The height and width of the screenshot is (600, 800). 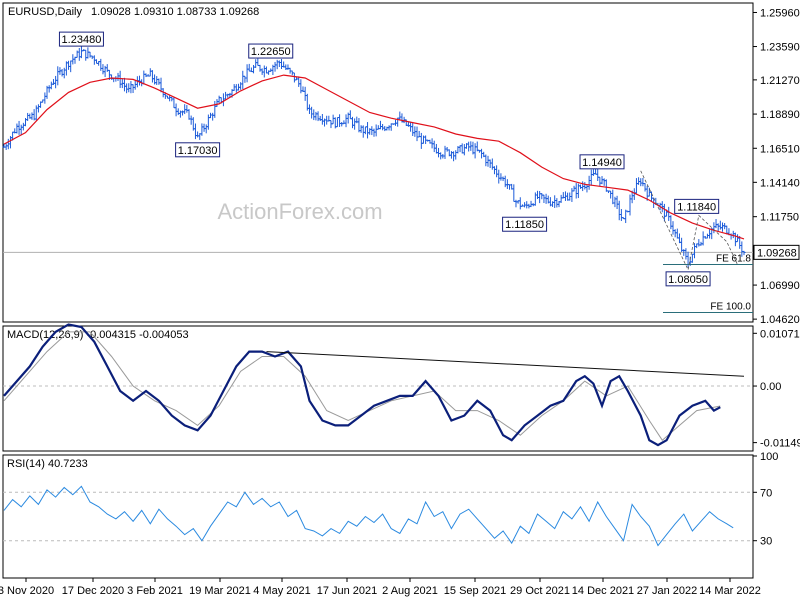 I want to click on current-price-box, so click(x=776, y=252).